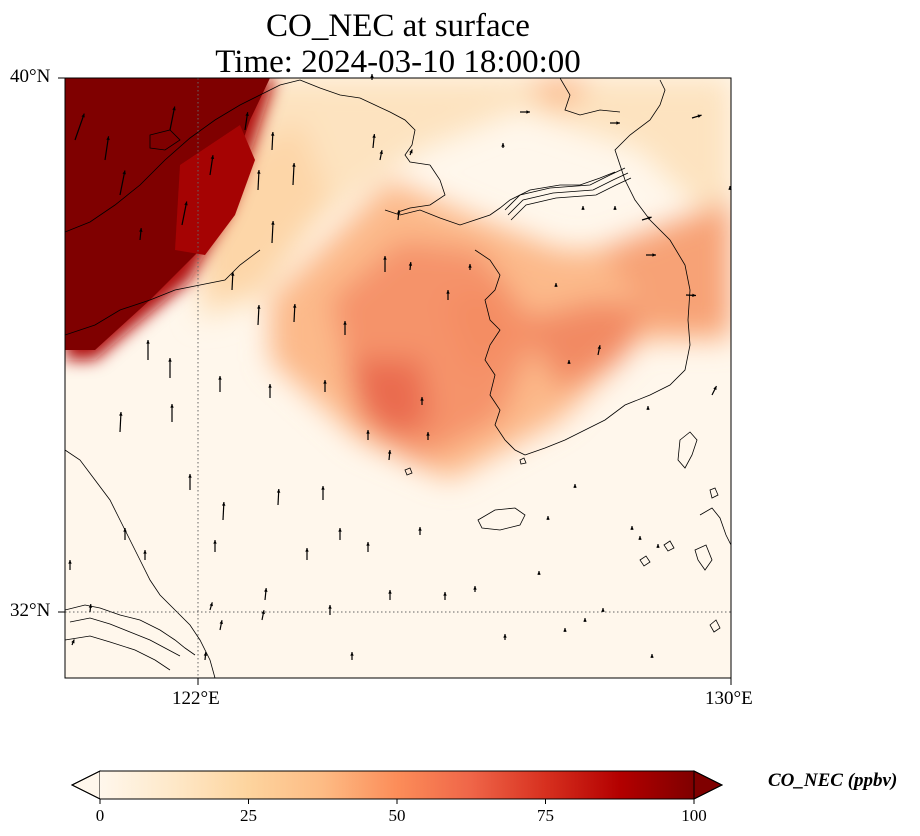  I want to click on map-title-line1: CO_NEC at surface, so click(398, 26).